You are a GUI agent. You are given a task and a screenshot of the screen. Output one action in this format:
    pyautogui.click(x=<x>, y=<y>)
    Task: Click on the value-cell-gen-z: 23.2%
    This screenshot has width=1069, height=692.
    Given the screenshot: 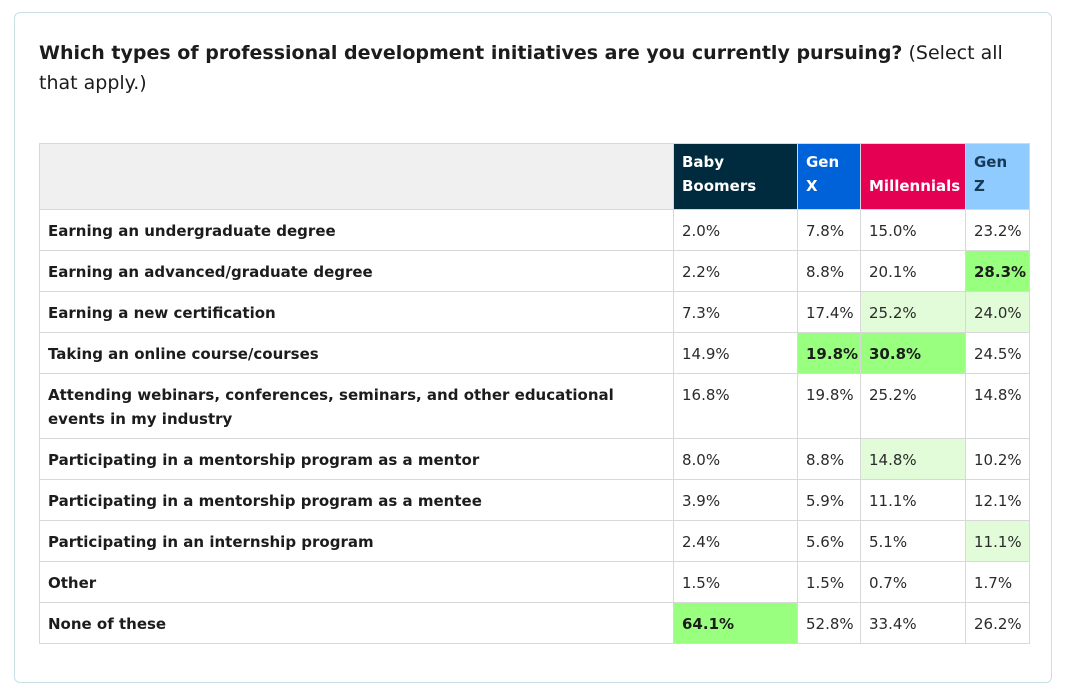 What is the action you would take?
    pyautogui.click(x=997, y=230)
    